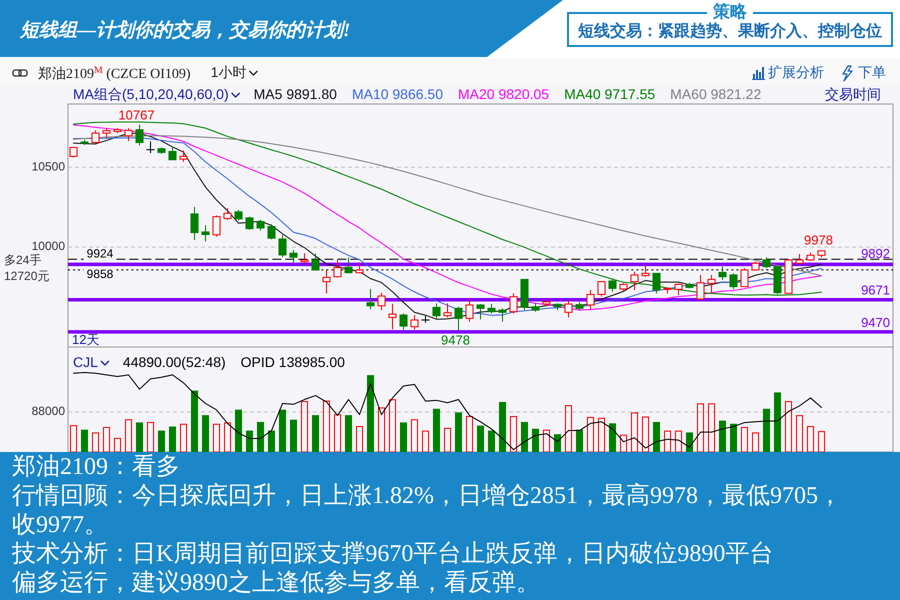 The width and height of the screenshot is (900, 600). What do you see at coordinates (729, 30) in the screenshot?
I see `text: 短线交易：紧跟趋势、果断介入、控制仓位` at bounding box center [729, 30].